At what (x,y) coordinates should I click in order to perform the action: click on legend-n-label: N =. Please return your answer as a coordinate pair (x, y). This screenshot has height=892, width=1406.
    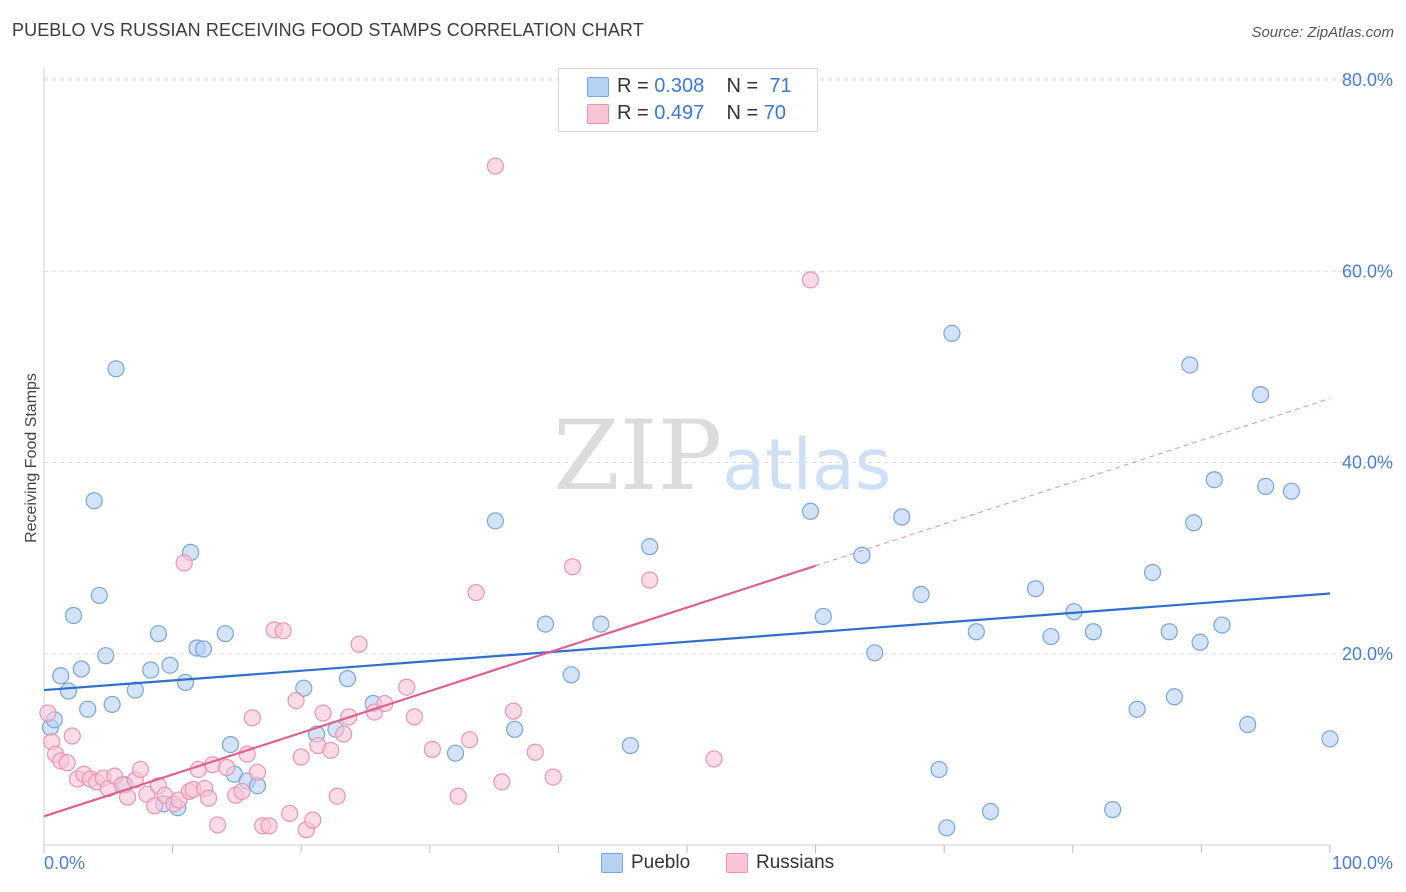
    Looking at the image, I should click on (745, 113).